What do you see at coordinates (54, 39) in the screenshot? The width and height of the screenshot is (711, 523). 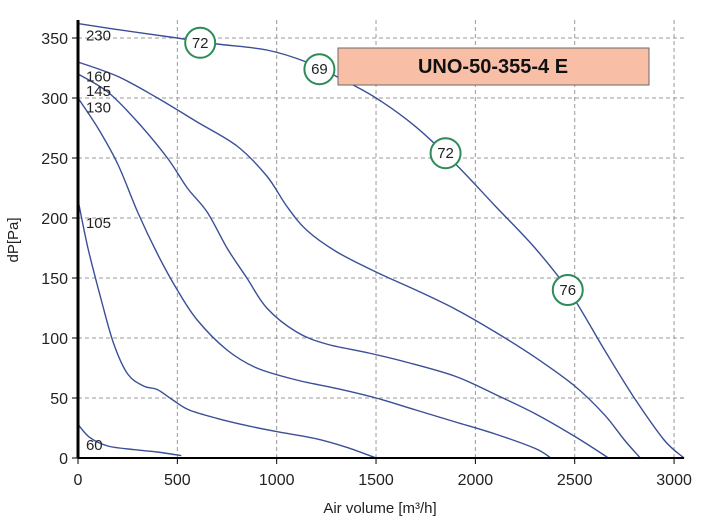 I see `y-tick-label: 350` at bounding box center [54, 39].